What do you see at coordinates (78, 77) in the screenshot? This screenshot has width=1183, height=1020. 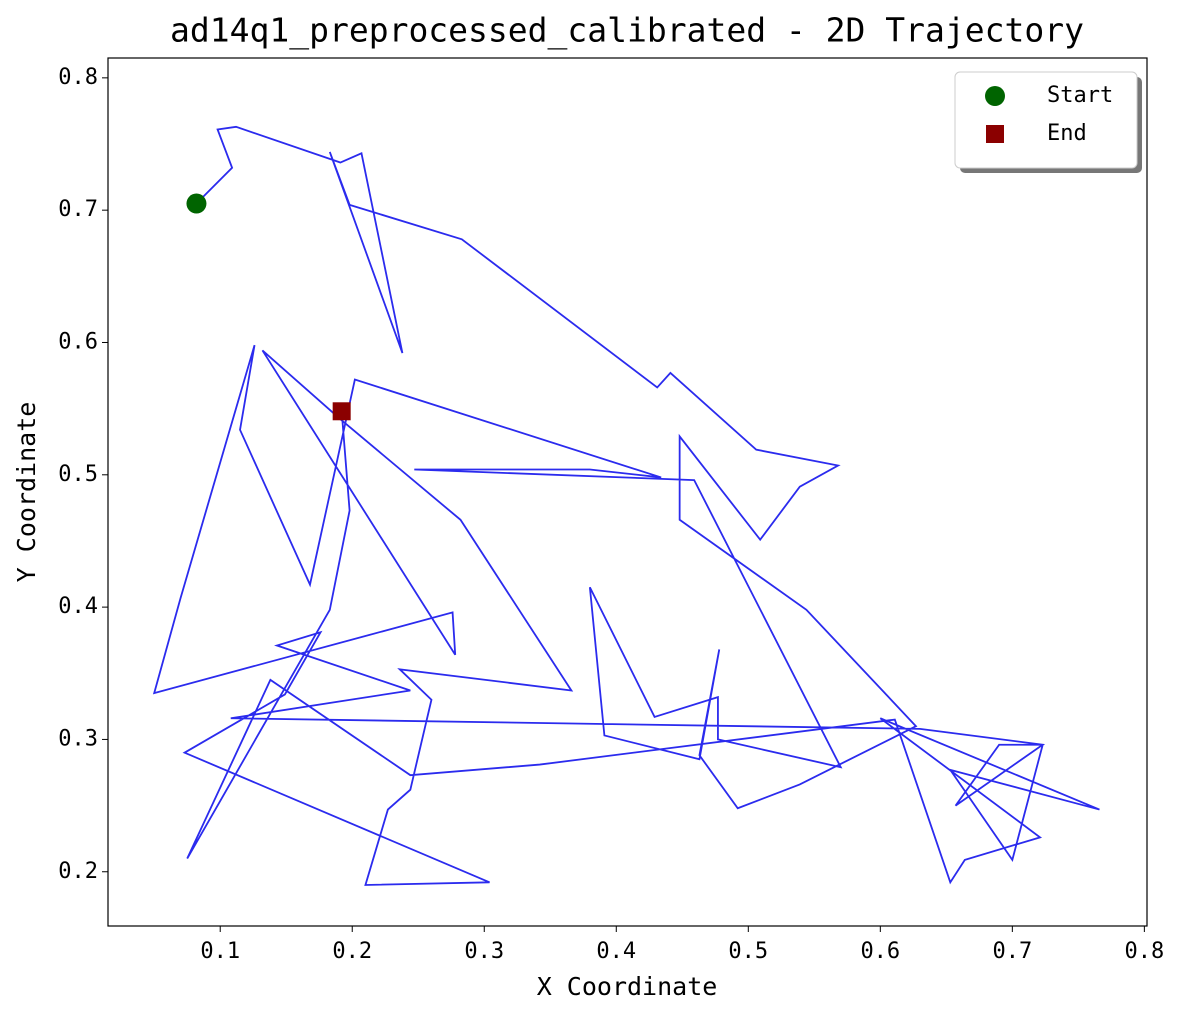 I see `y-tick-label: 0.8` at bounding box center [78, 77].